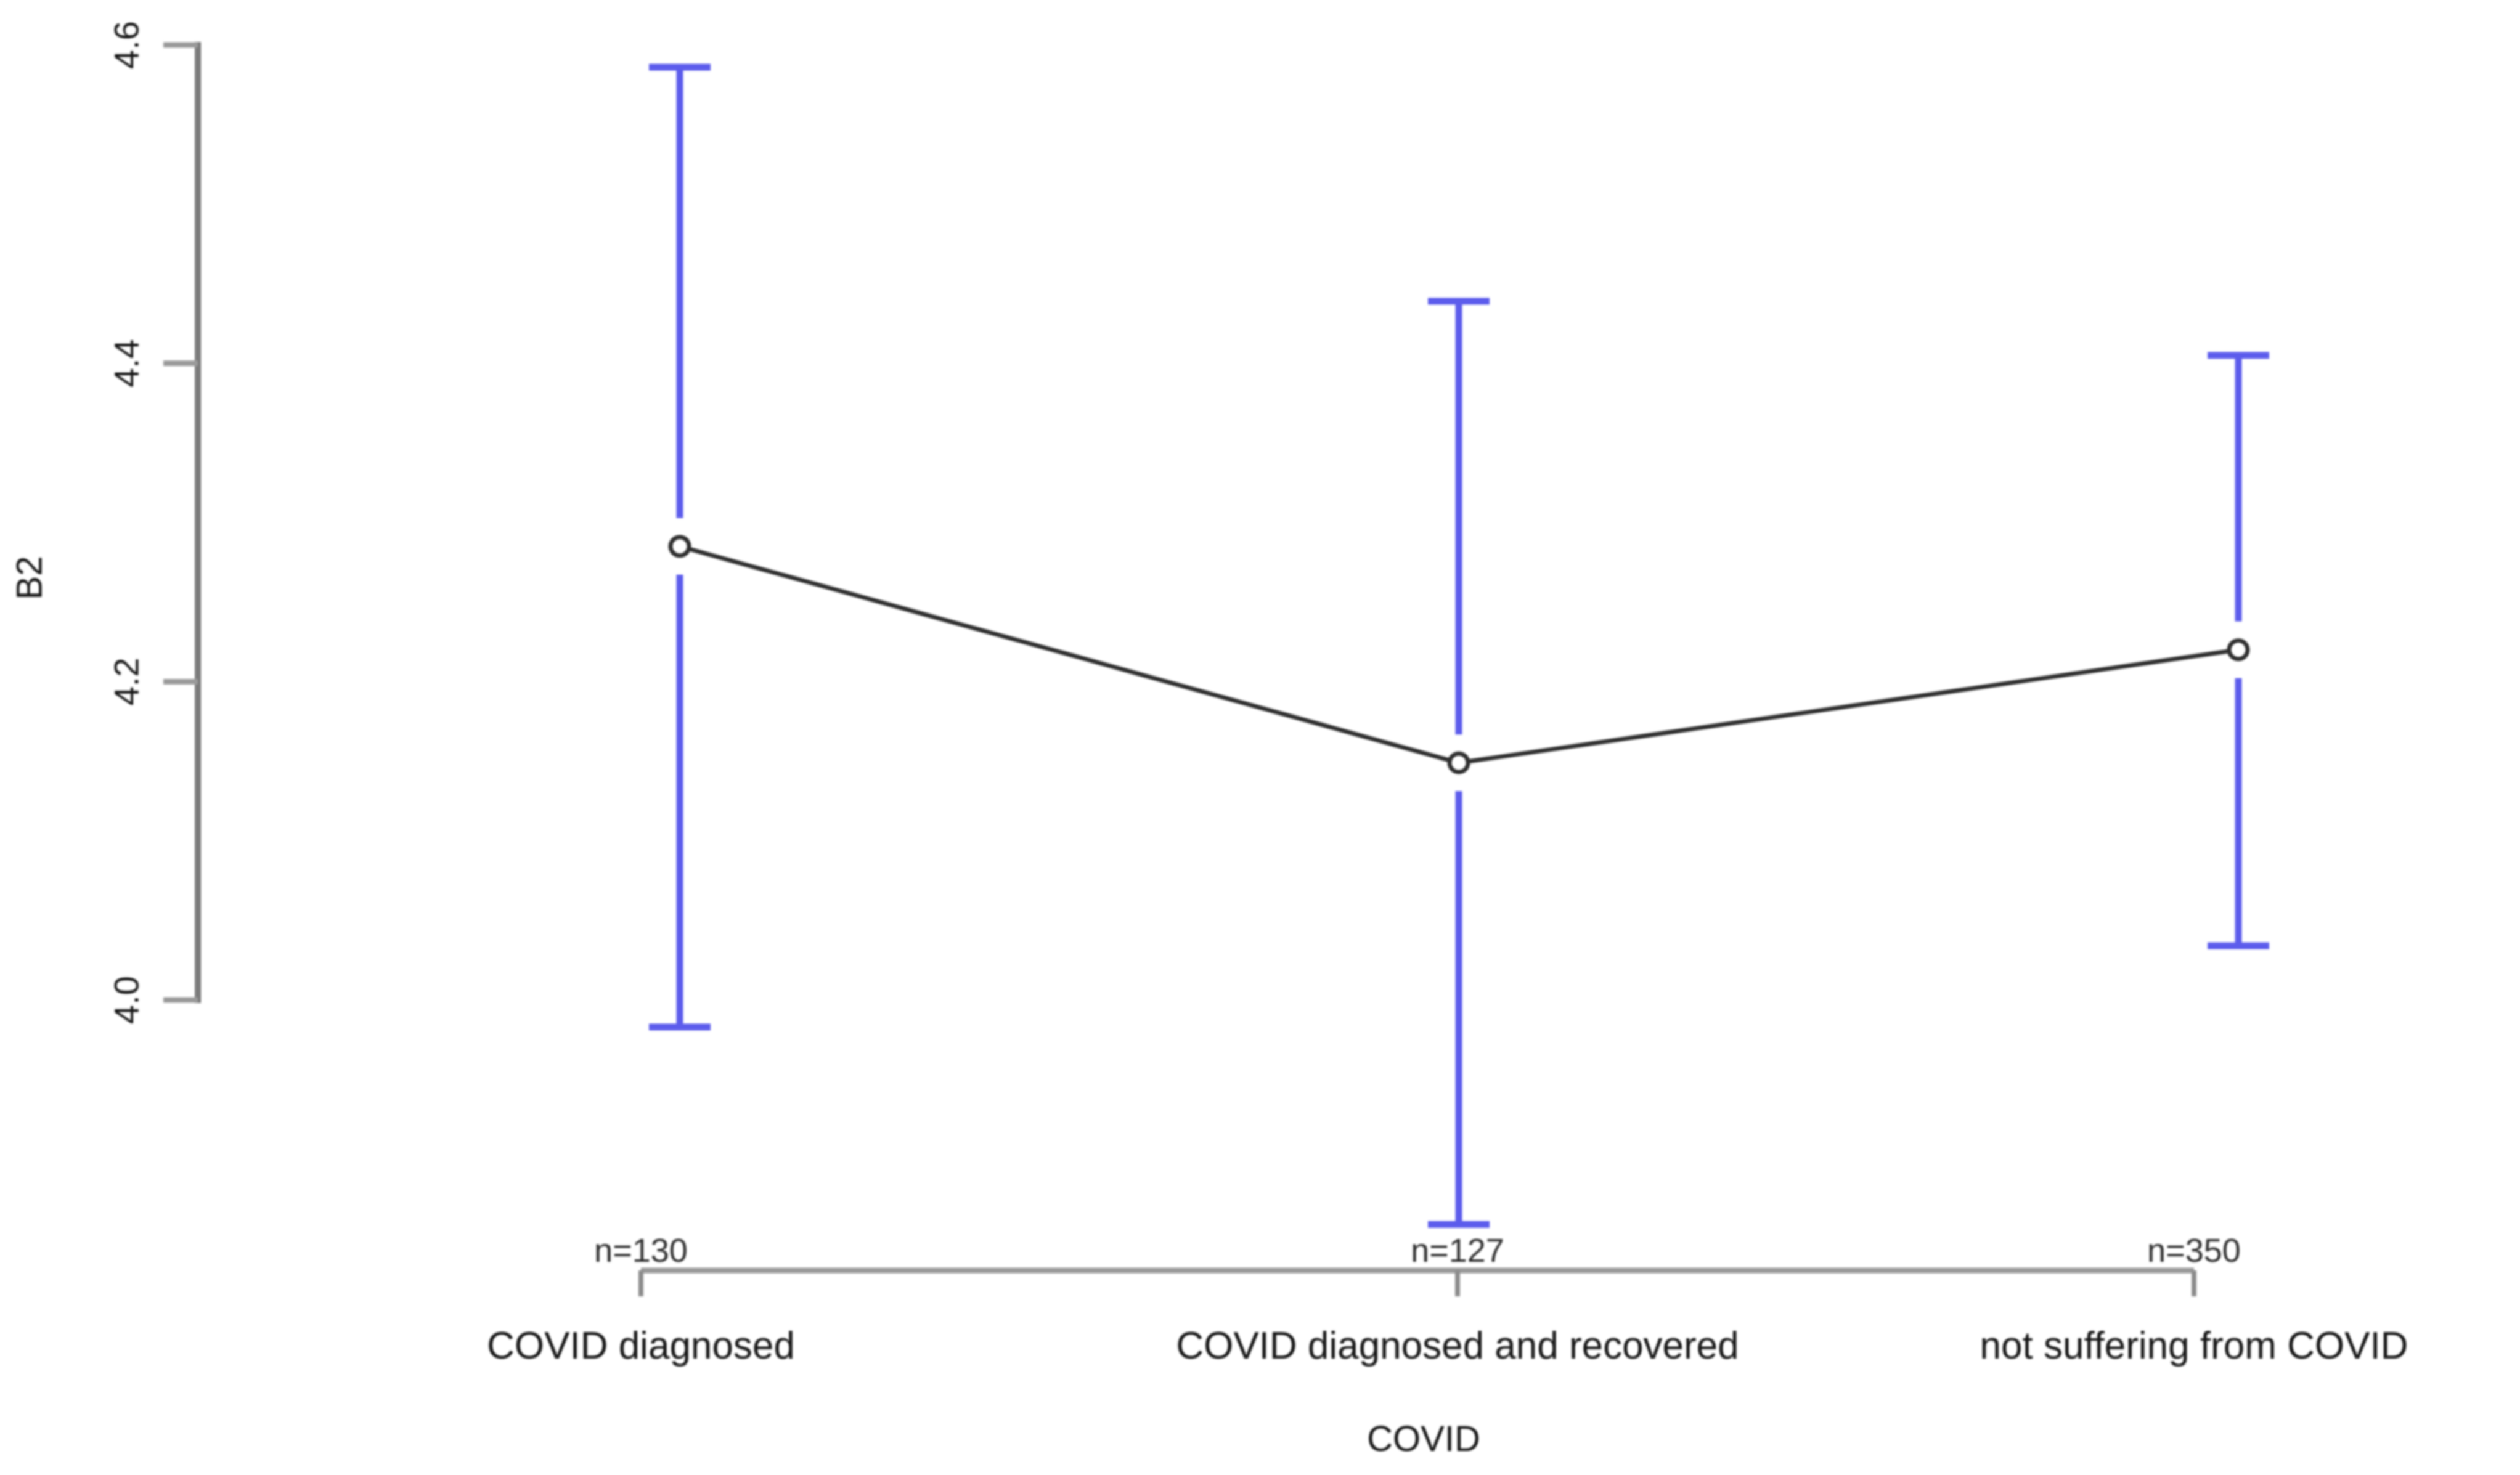 The image size is (2520, 1475). Describe the element at coordinates (127, 681) in the screenshot. I see `y-tick-label: 4.2` at that location.